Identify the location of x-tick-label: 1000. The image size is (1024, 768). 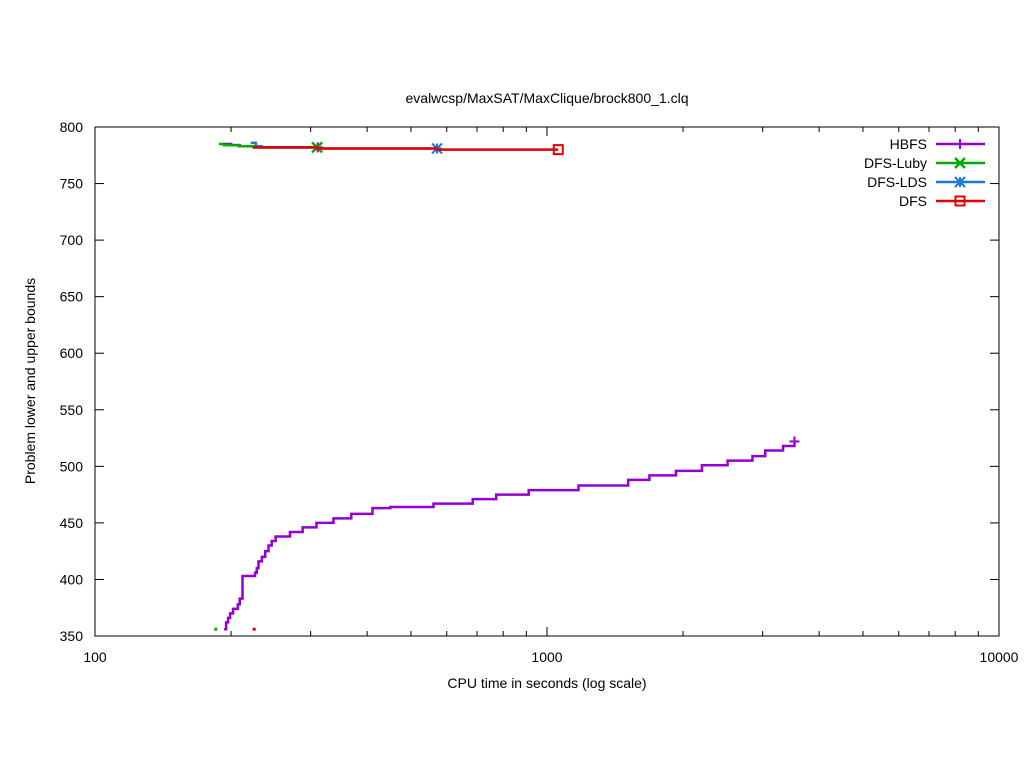
(546, 657).